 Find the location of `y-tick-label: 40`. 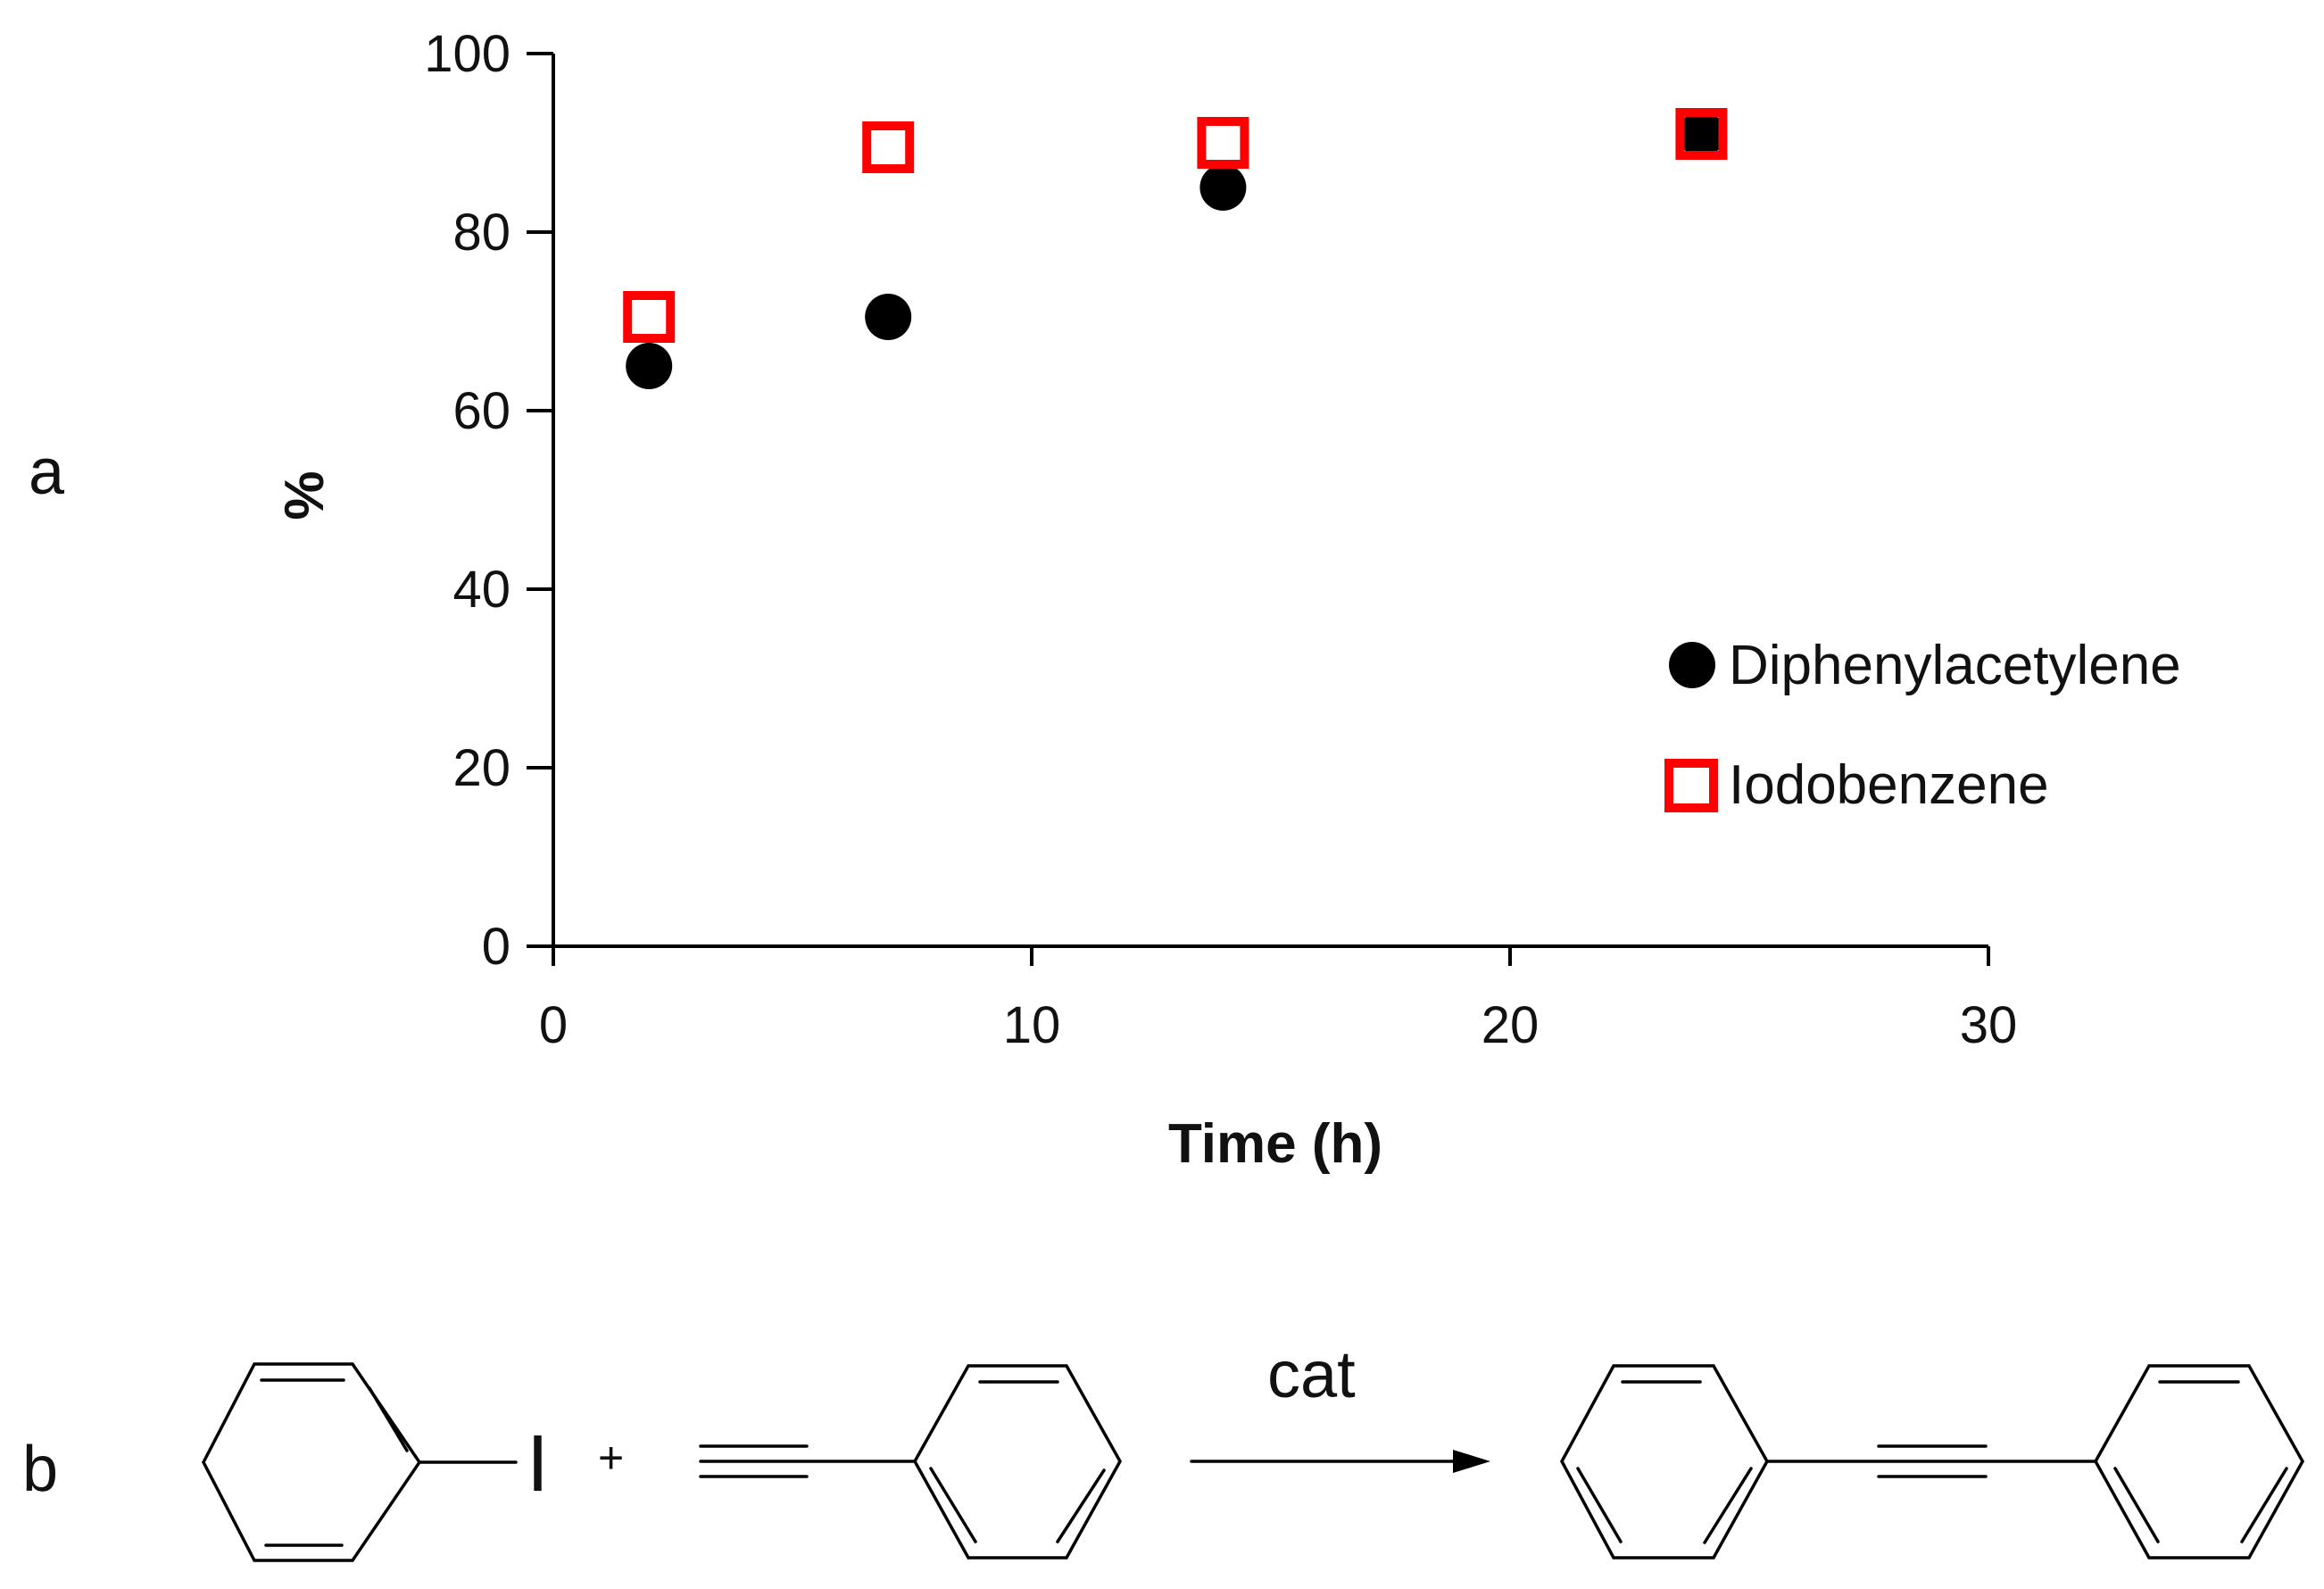

y-tick-label: 40 is located at coordinates (481, 590).